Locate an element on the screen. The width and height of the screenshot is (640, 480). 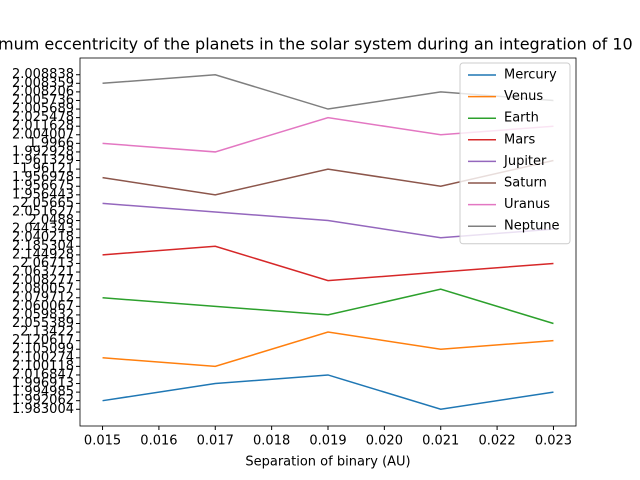
y-tick-label: 1.994985 is located at coordinates (43, 392).